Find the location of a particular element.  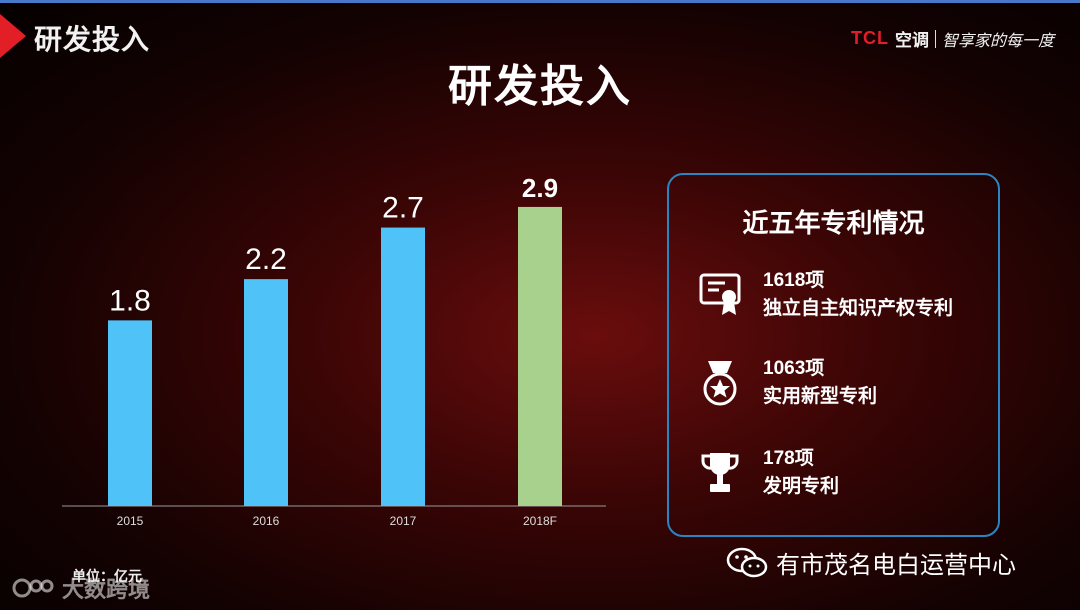

wechat-account-name: 有市茂名电白运营中心 is located at coordinates (896, 565).